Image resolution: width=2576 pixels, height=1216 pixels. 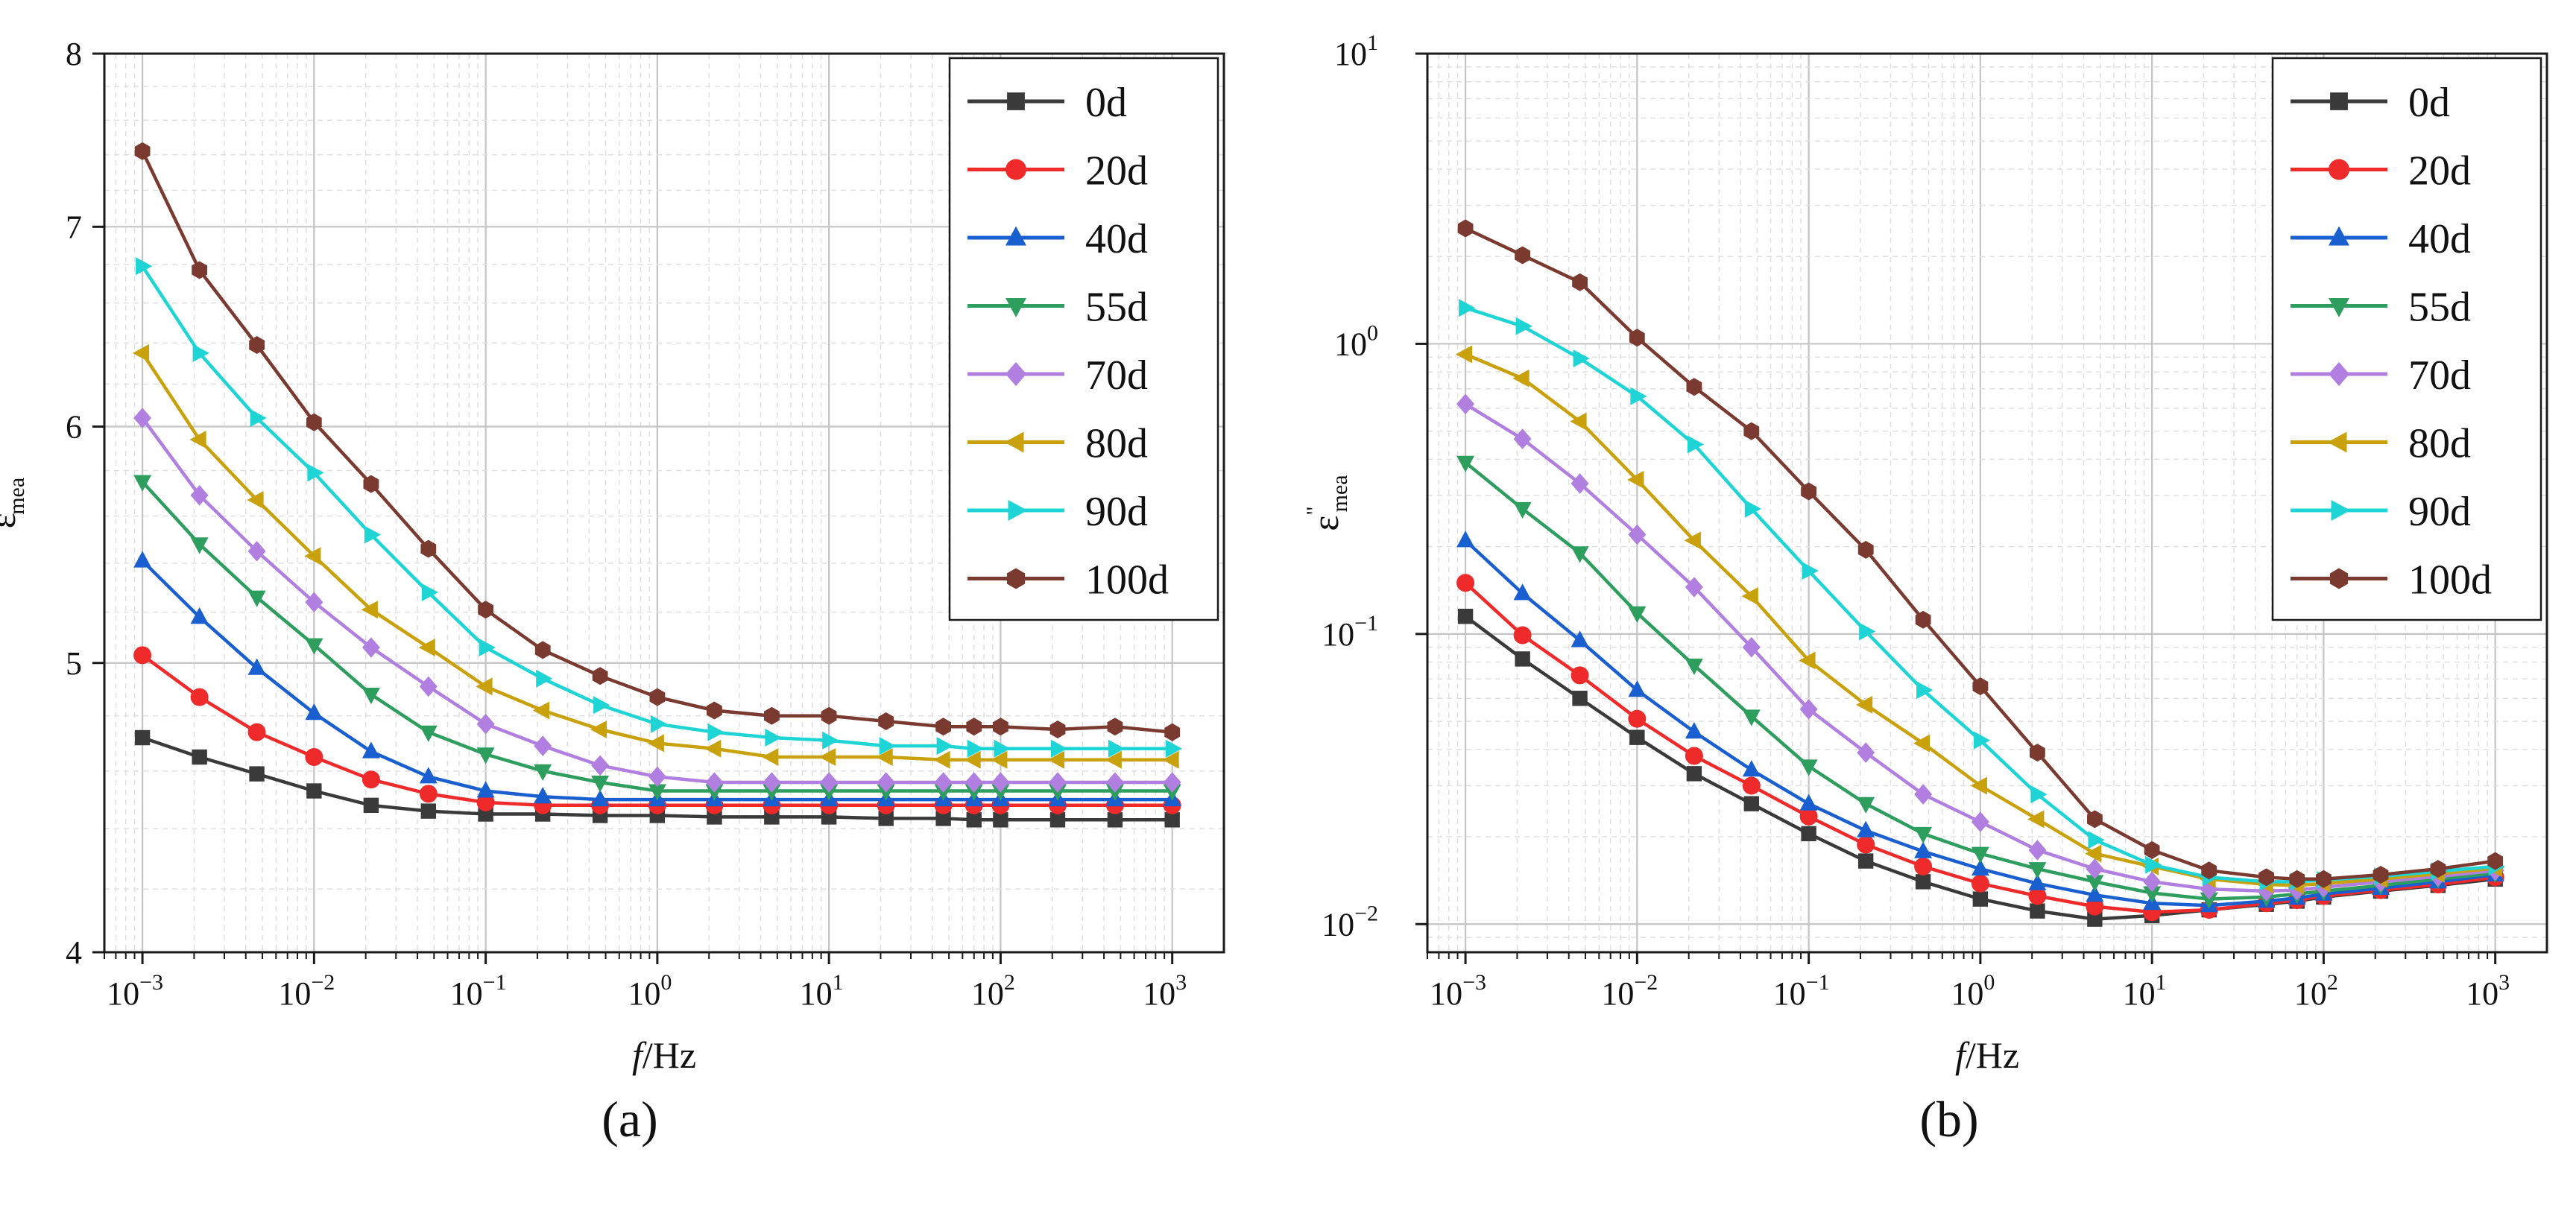 I want to click on legend-label-55d: 55d, so click(x=2439, y=308).